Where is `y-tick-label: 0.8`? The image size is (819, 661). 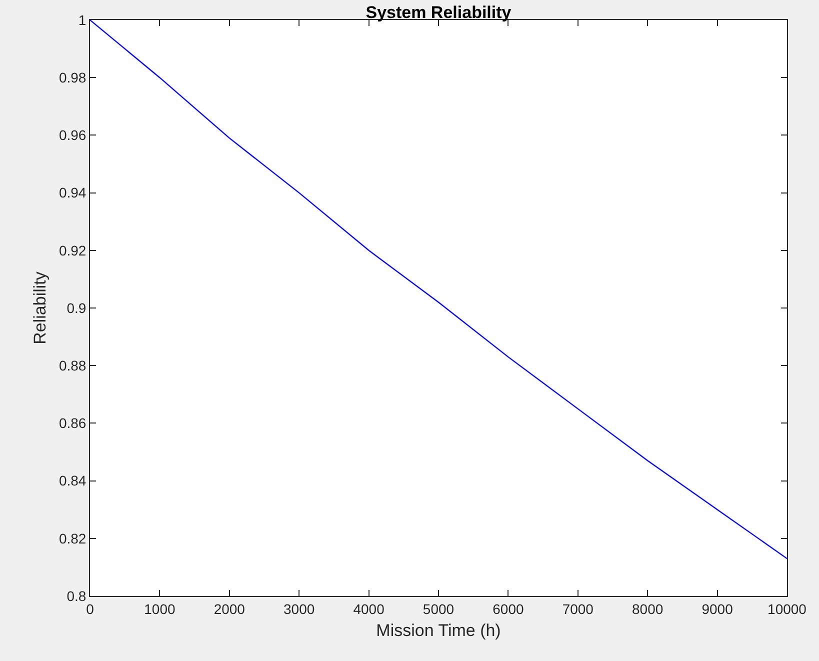
y-tick-label: 0.8 is located at coordinates (76, 596).